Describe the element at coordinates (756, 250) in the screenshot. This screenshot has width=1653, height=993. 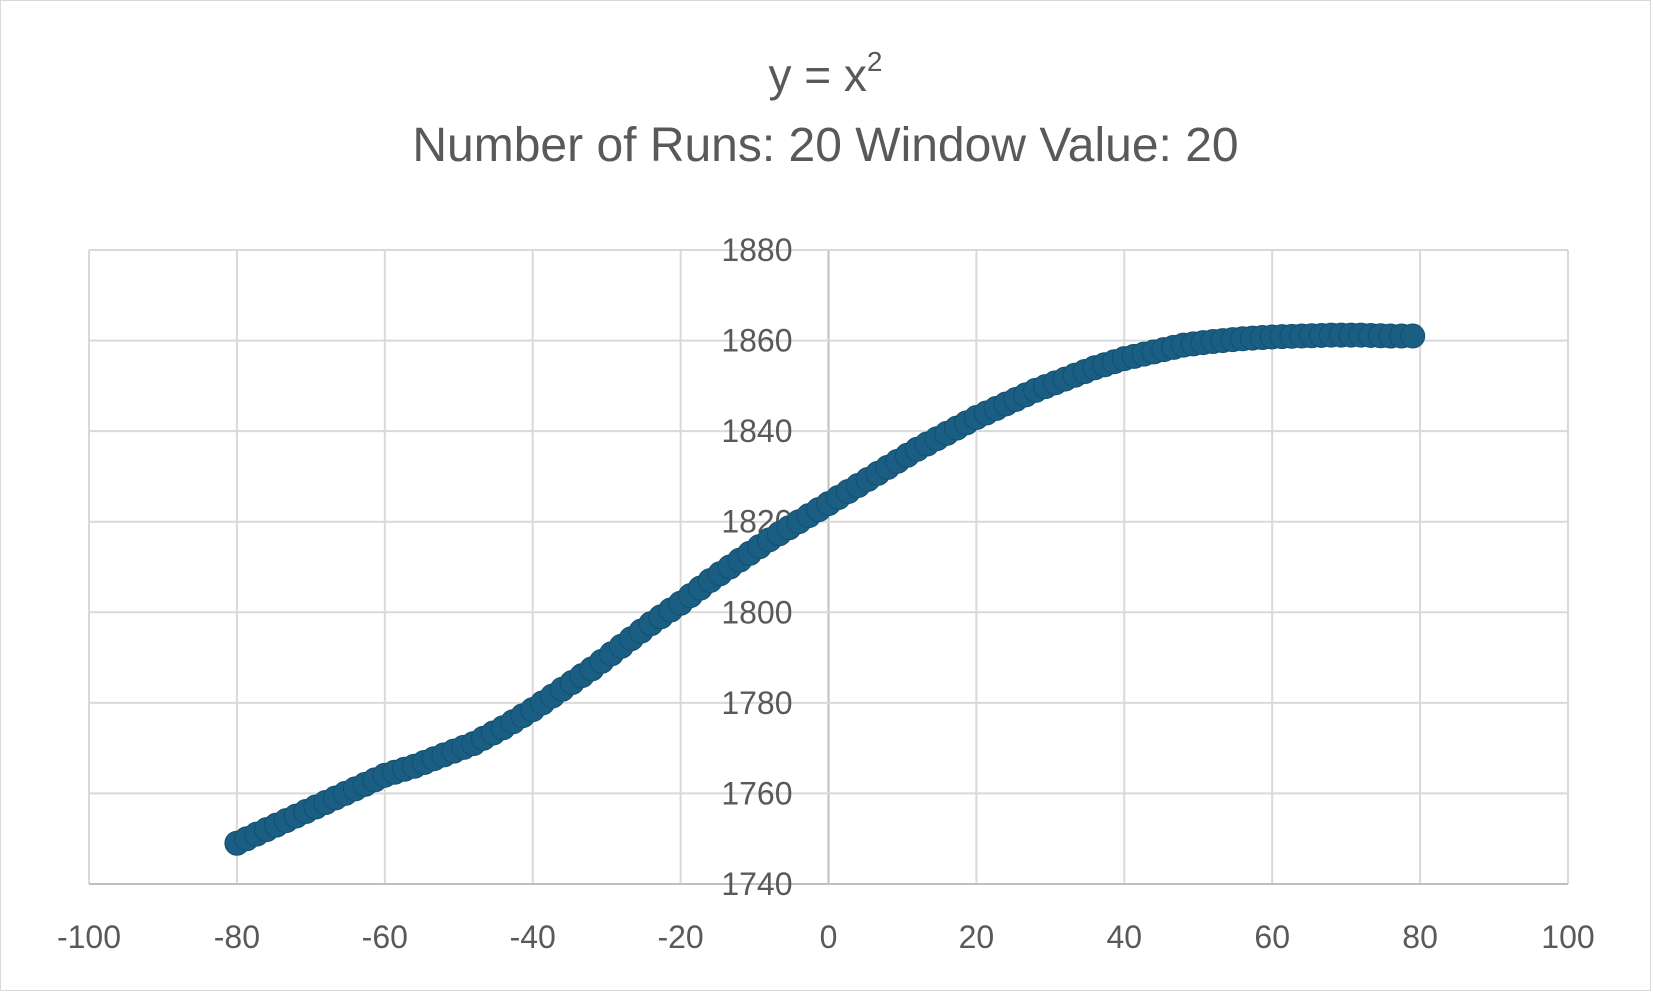
I see `y-tick-label: 1880` at that location.